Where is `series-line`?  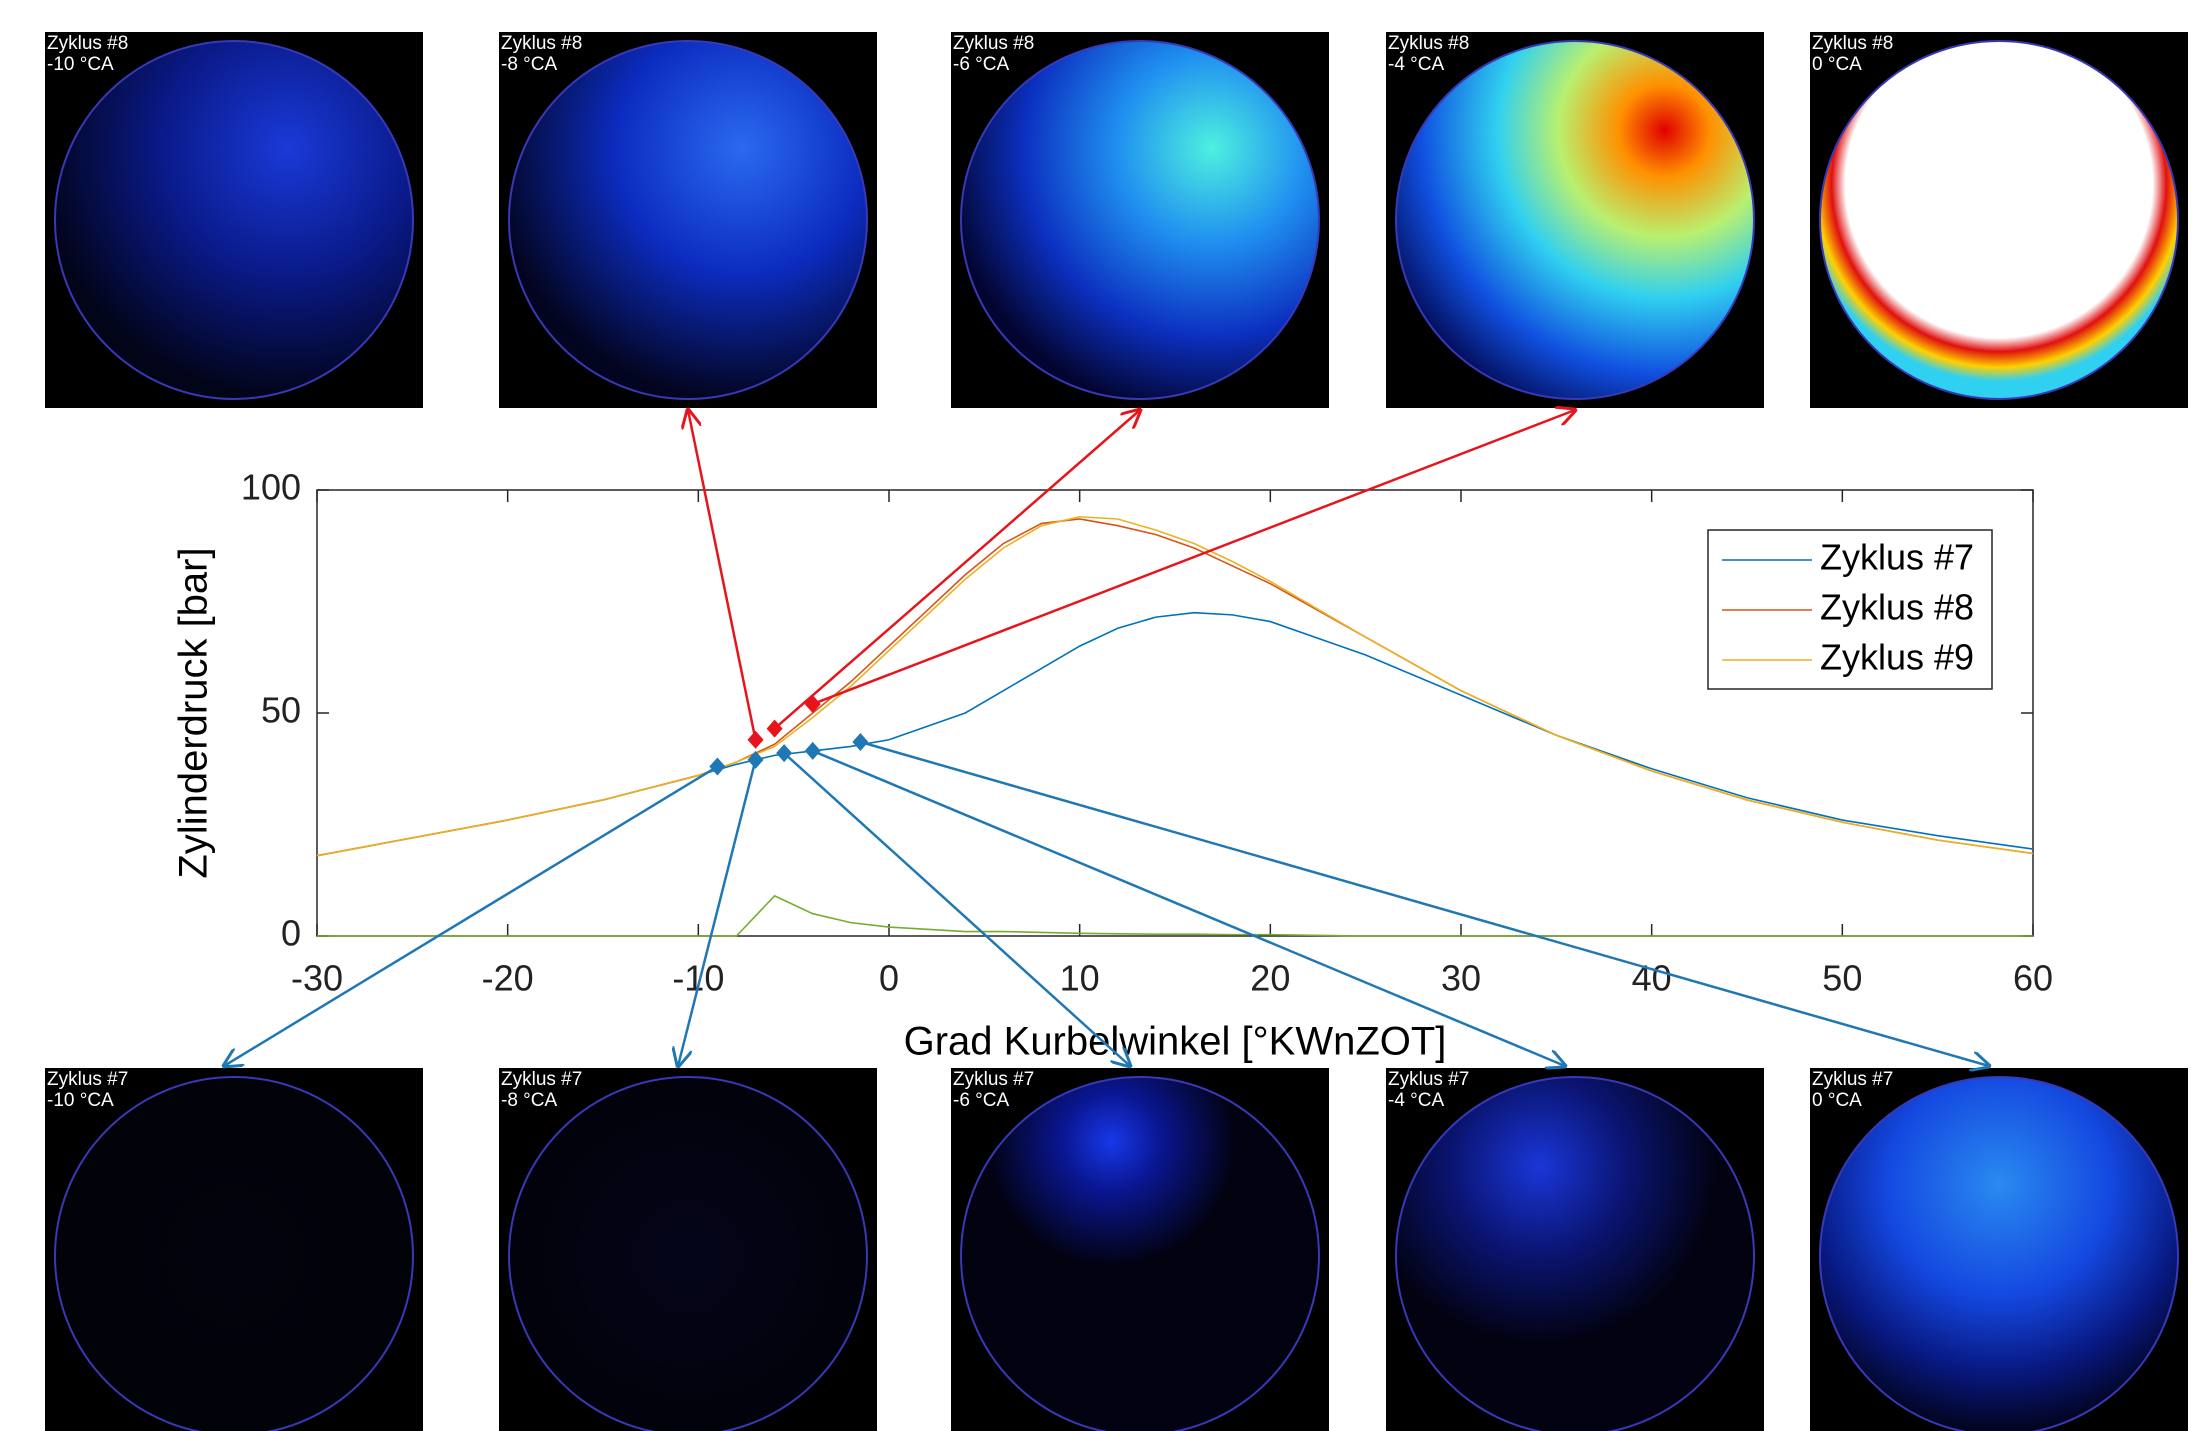 series-line is located at coordinates (1175, 915).